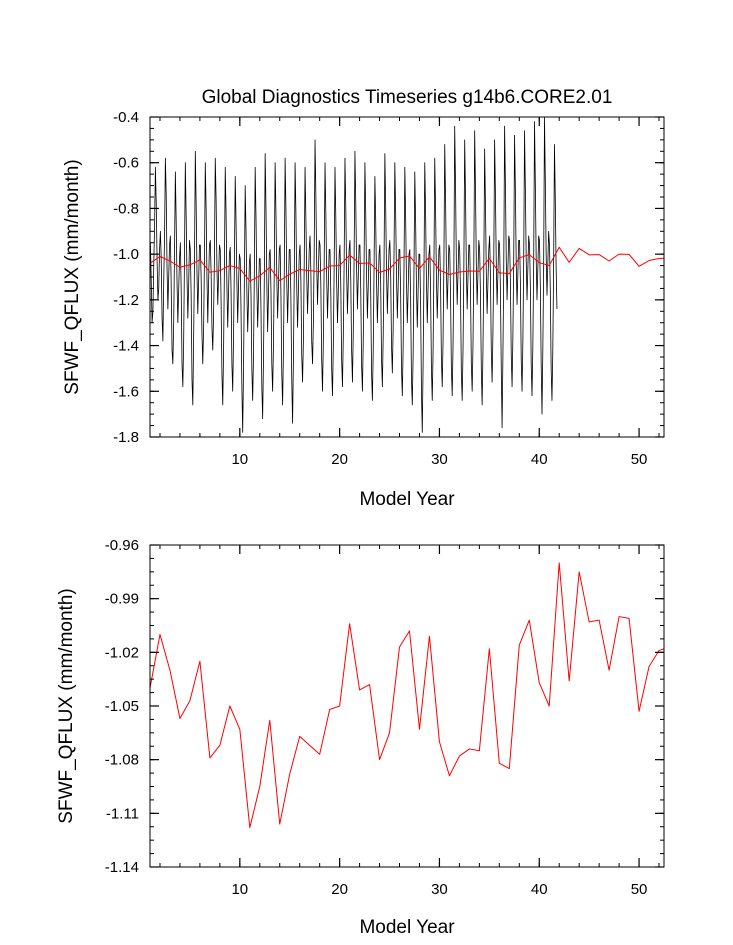 The width and height of the screenshot is (733, 945). I want to click on y-tick-label: -0.6, so click(126, 163).